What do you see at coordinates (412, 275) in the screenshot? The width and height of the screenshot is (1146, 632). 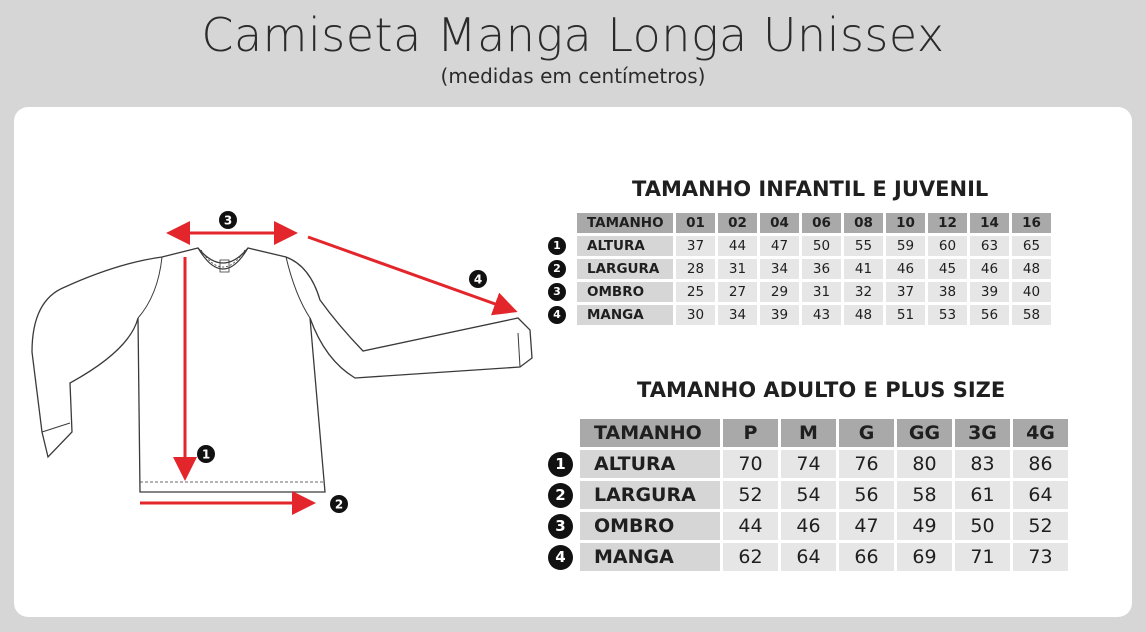 I see `arrow-manga` at bounding box center [412, 275].